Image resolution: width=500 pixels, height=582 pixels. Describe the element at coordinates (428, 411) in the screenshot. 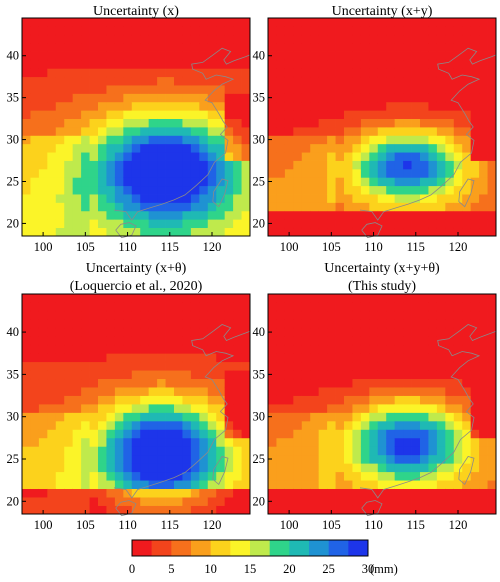

I see `coastline` at that location.